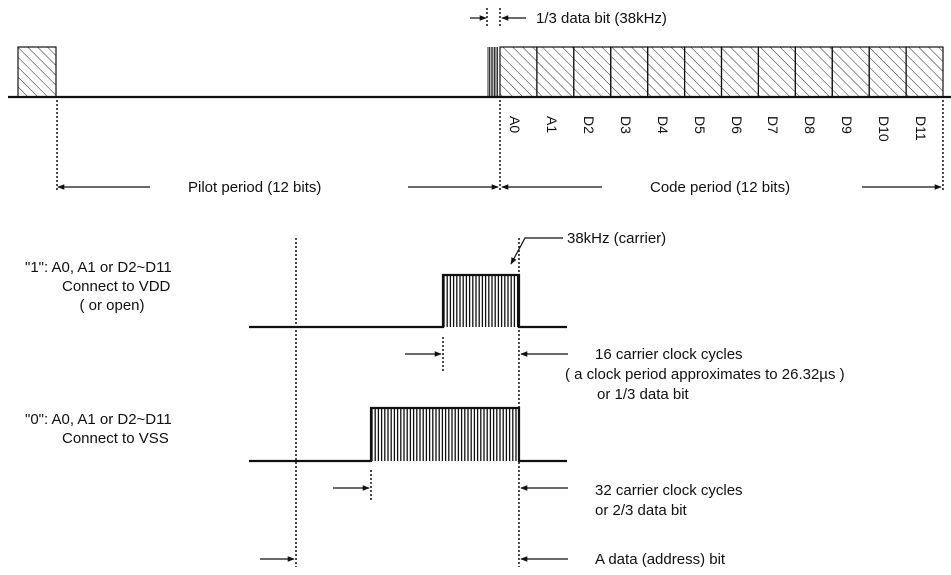 The image size is (951, 575). I want to click on code-bit-blocks, so click(721, 72).